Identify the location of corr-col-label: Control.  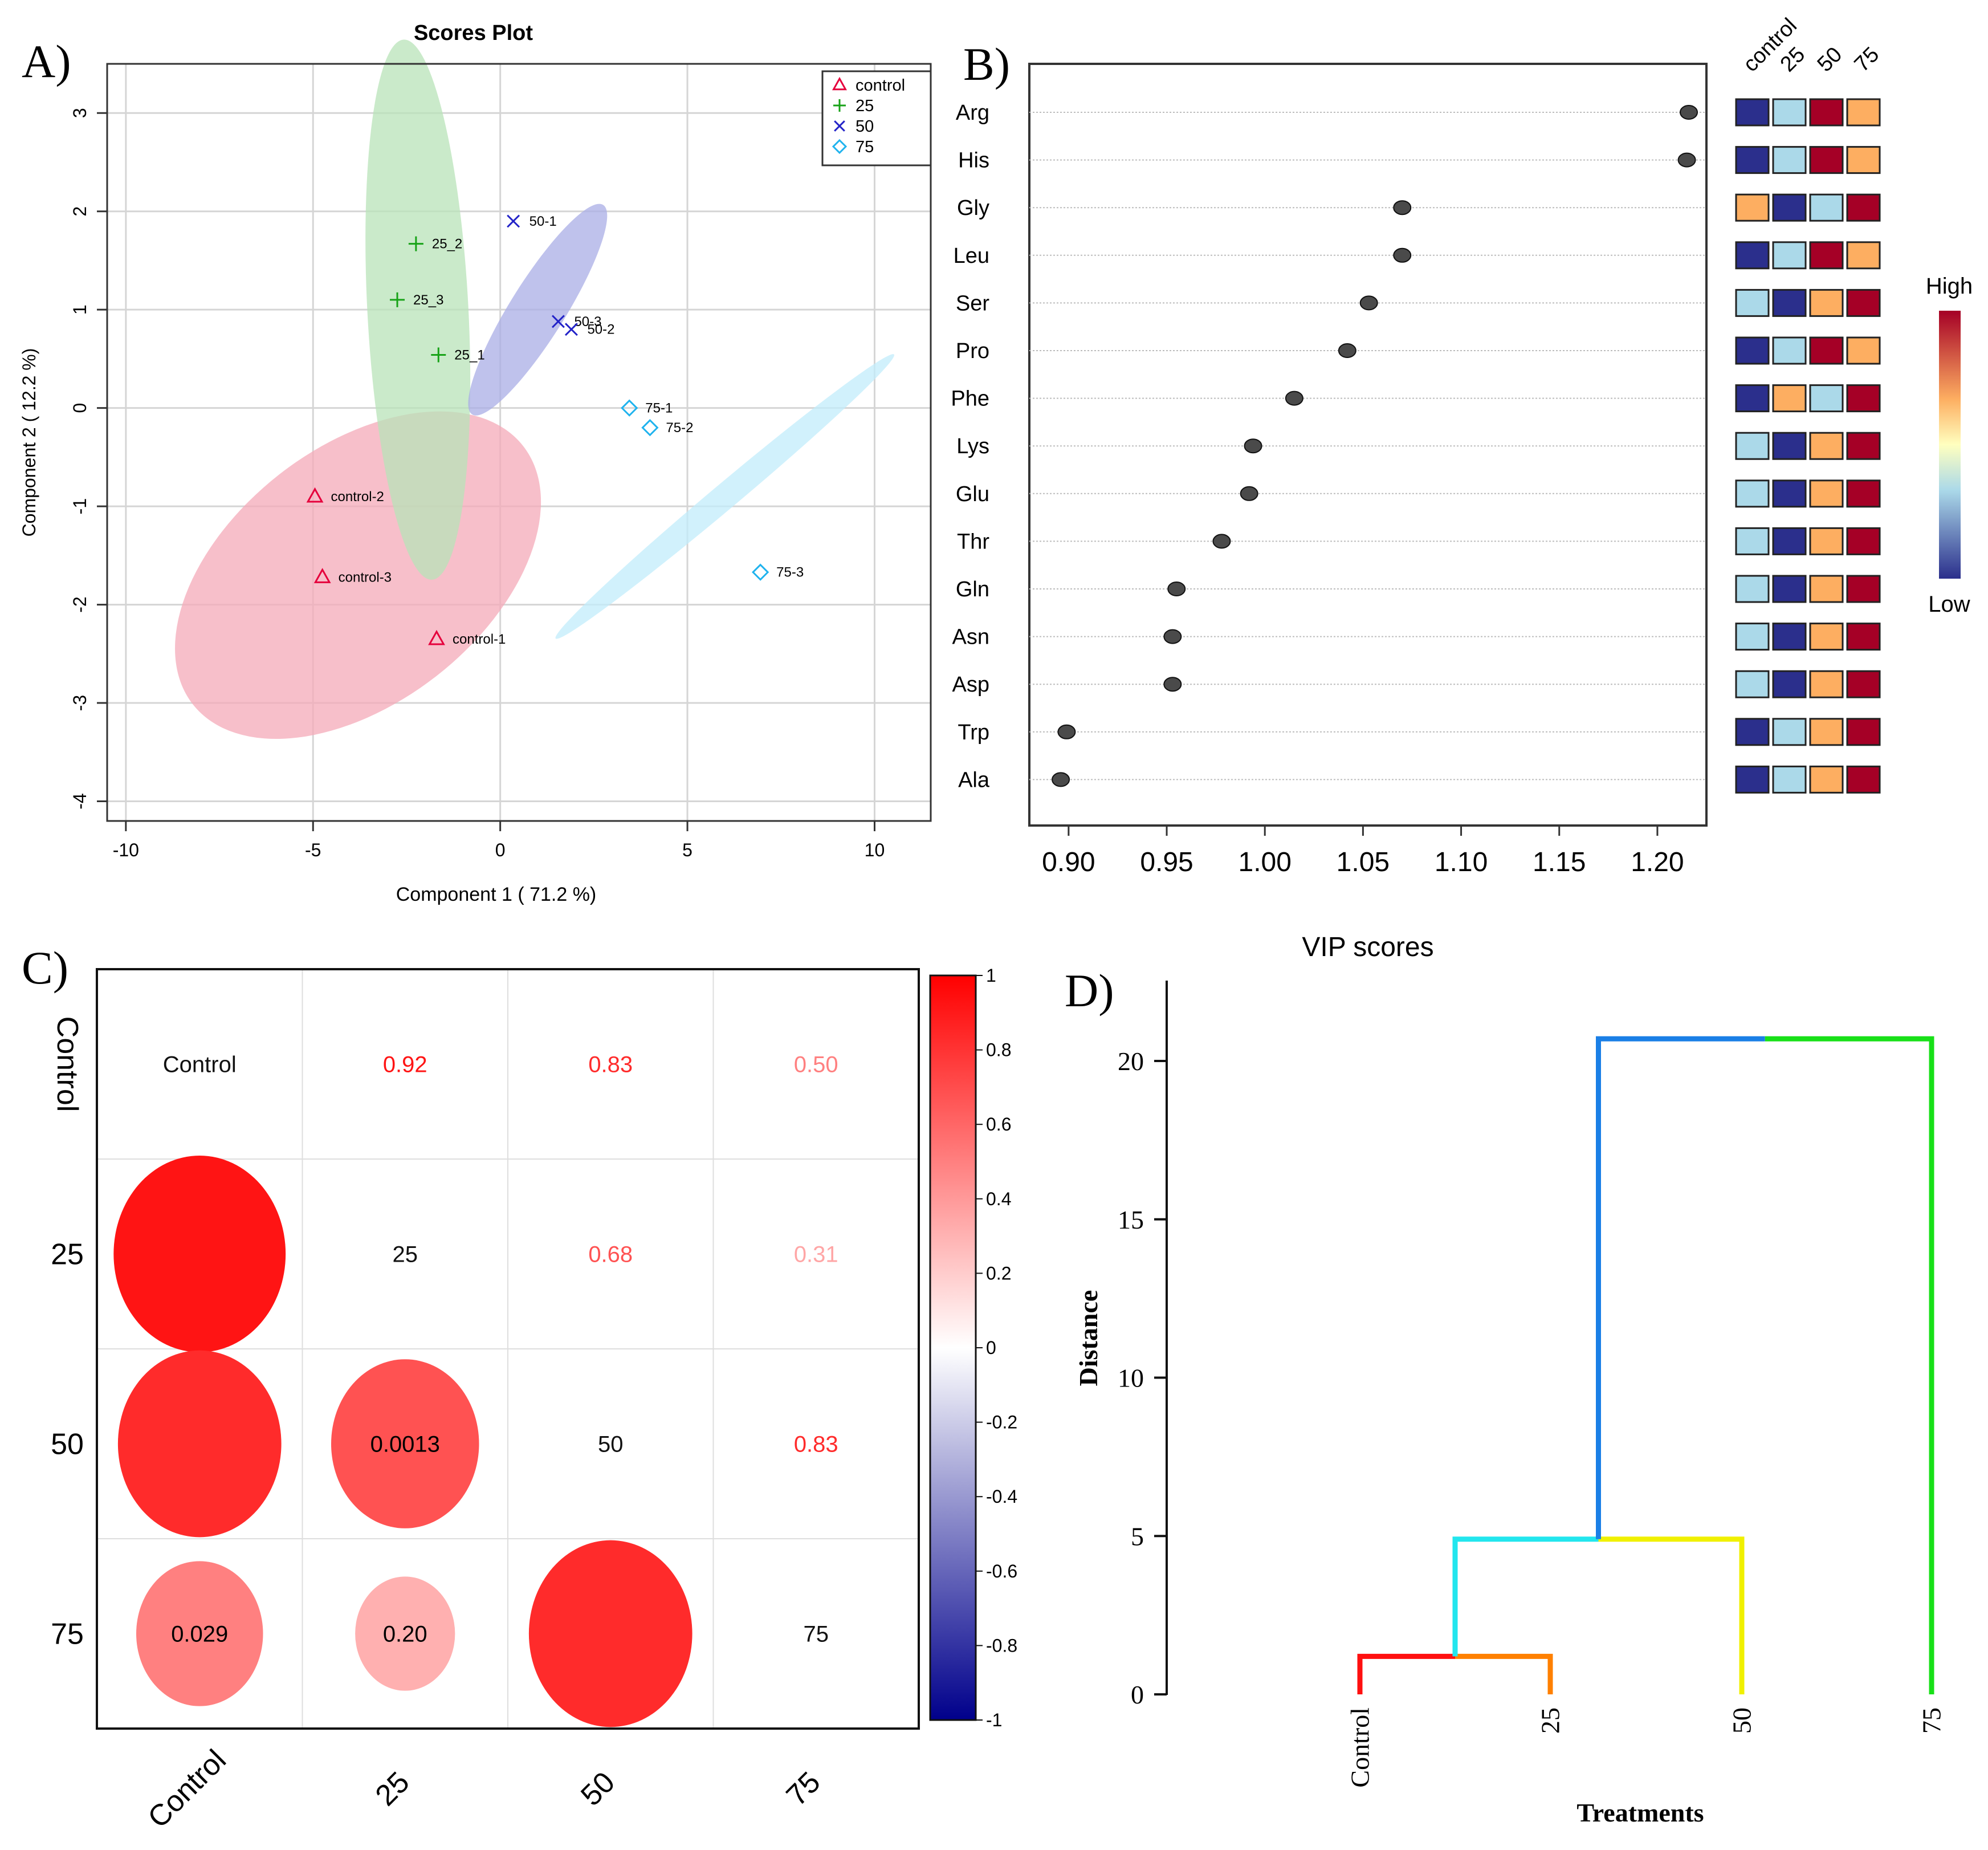
(187, 1789).